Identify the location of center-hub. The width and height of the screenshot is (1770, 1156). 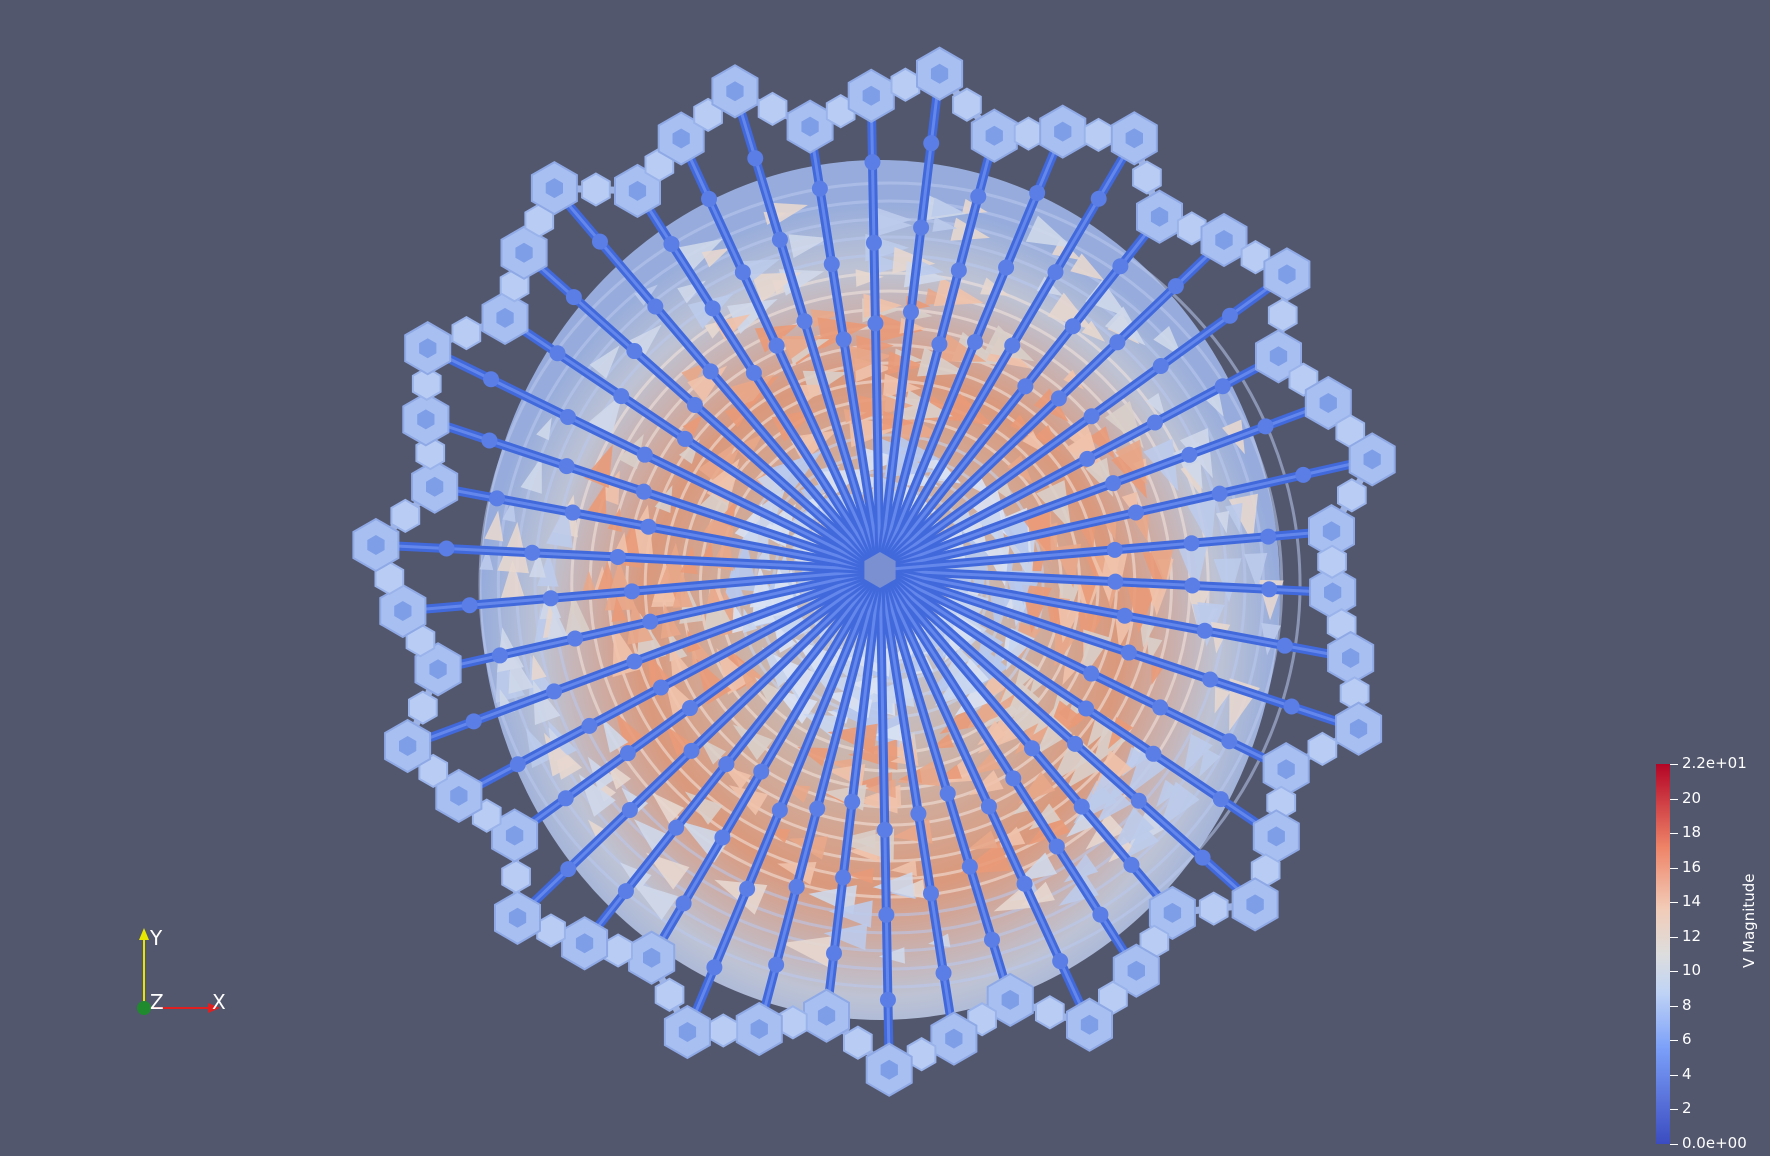
(880, 570).